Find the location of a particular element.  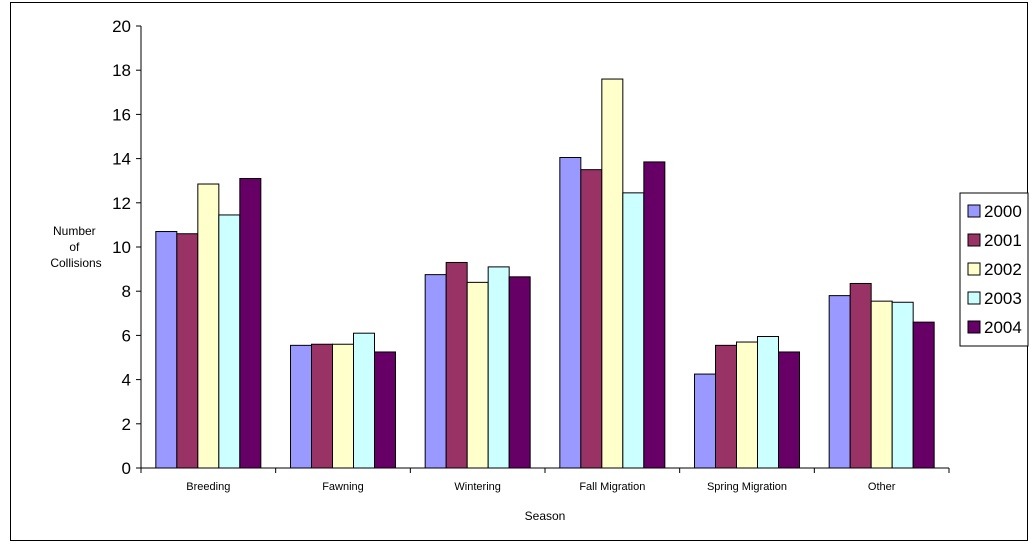

legend: 2000 2001 2002 2003 2004 is located at coordinates (994, 269).